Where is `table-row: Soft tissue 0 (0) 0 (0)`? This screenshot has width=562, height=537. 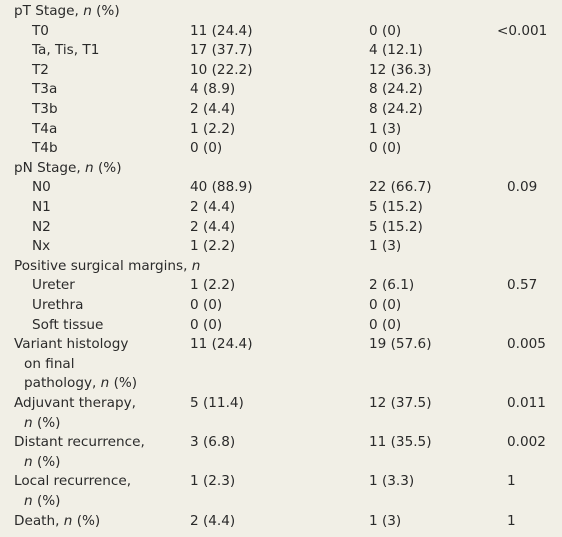 table-row: Soft tissue 0 (0) 0 (0) is located at coordinates (281, 325).